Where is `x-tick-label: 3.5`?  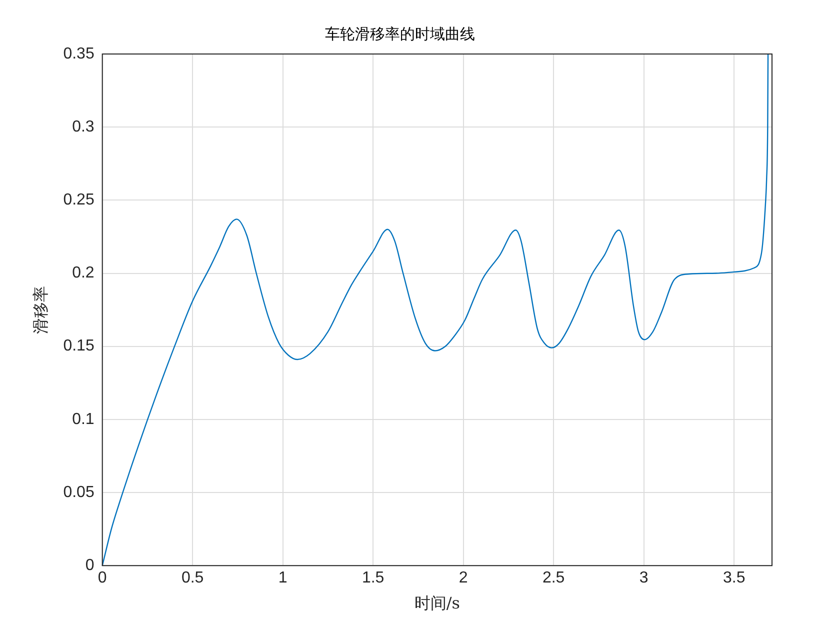
x-tick-label: 3.5 is located at coordinates (734, 578).